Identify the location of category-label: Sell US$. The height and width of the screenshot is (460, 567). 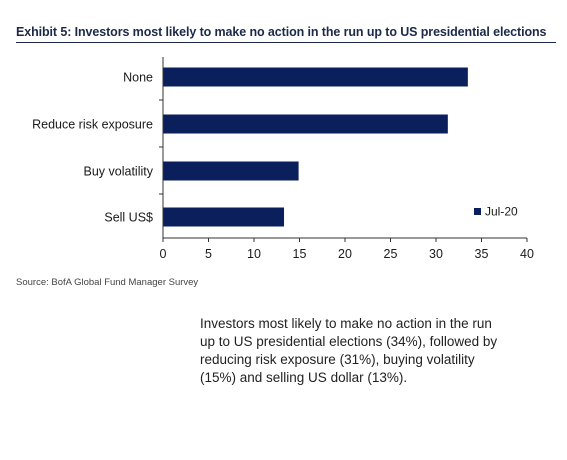
(128, 218).